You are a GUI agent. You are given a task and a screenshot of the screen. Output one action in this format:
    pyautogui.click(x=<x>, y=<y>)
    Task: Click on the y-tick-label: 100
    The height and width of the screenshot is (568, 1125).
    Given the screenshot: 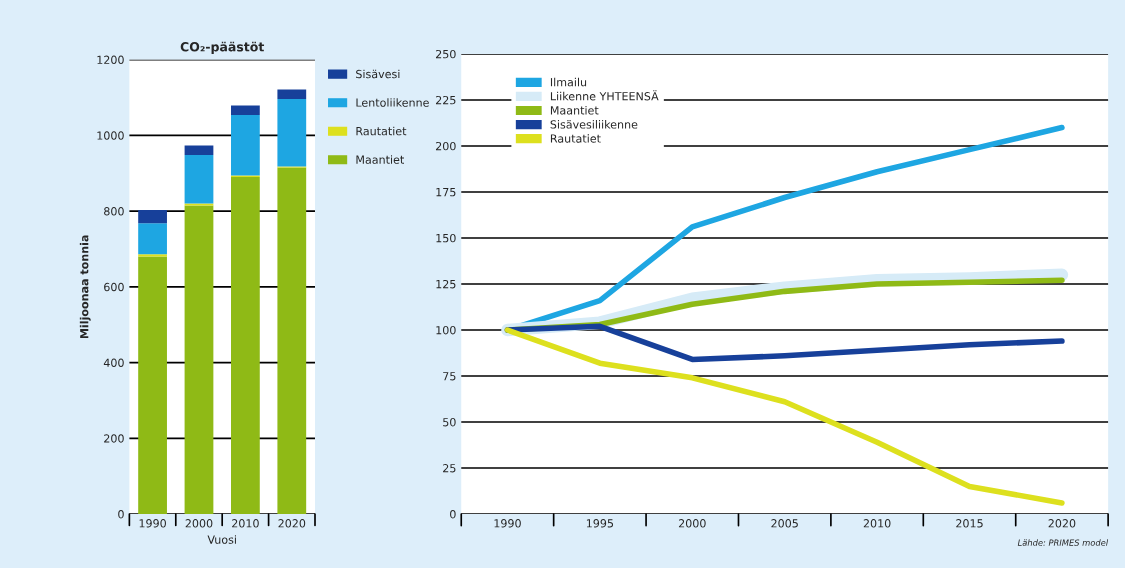 What is the action you would take?
    pyautogui.click(x=446, y=330)
    